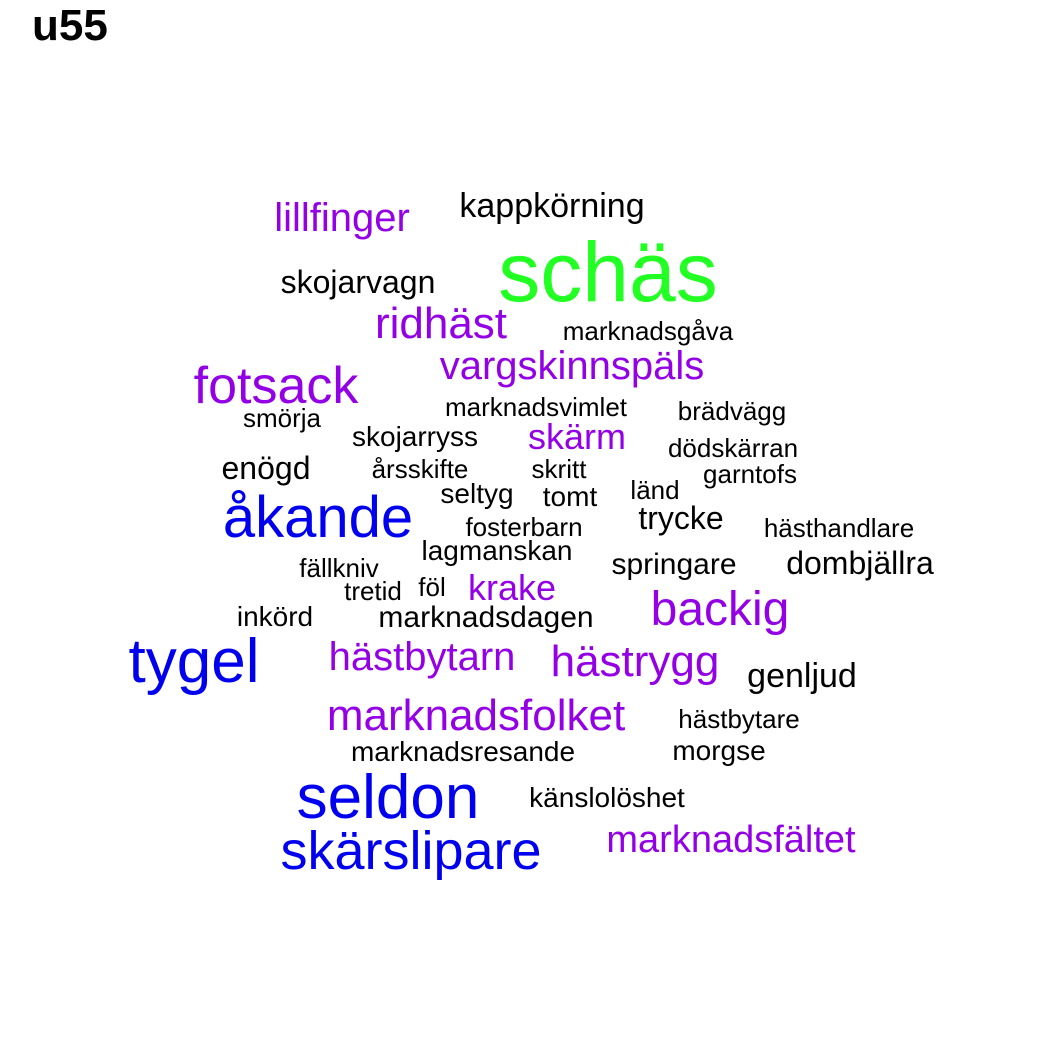 This screenshot has width=1050, height=1050. Describe the element at coordinates (655, 490) in the screenshot. I see `word-18: länd` at that location.